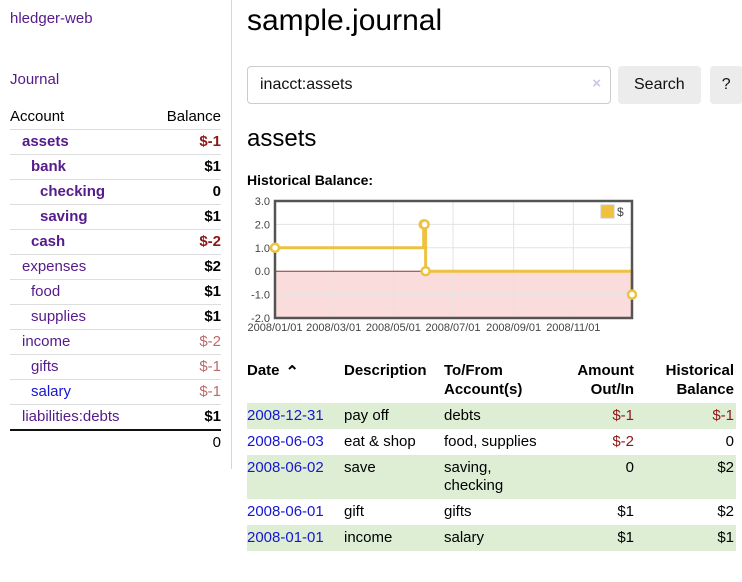 This screenshot has height=582, width=742. I want to click on search-bar: × Search ?, so click(494, 85).